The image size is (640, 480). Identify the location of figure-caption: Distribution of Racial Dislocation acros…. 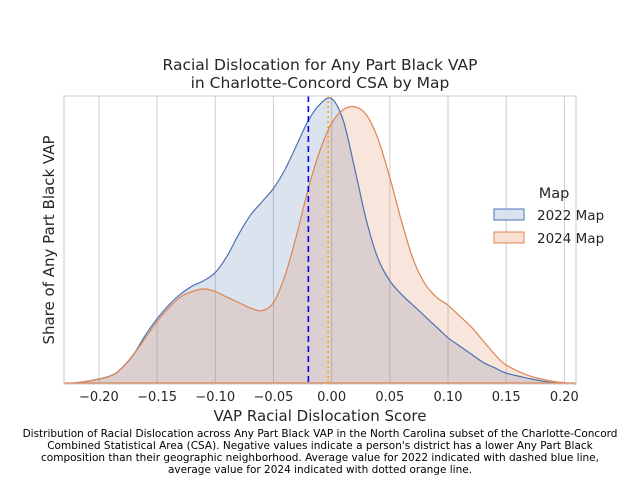
(320, 452).